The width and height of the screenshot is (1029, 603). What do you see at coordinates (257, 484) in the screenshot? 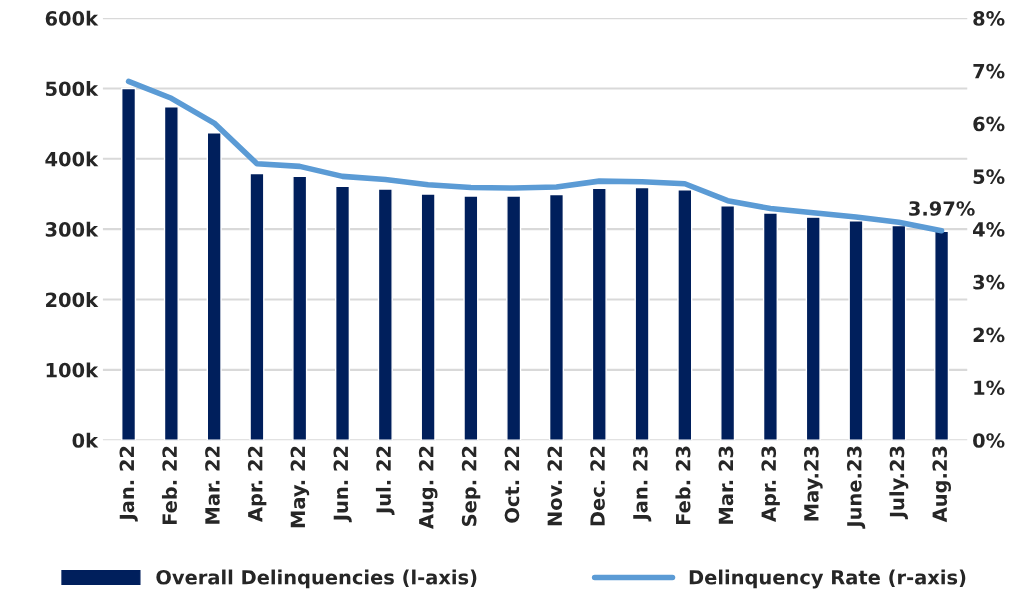
I see `x-tick-label: Apr. 22` at bounding box center [257, 484].